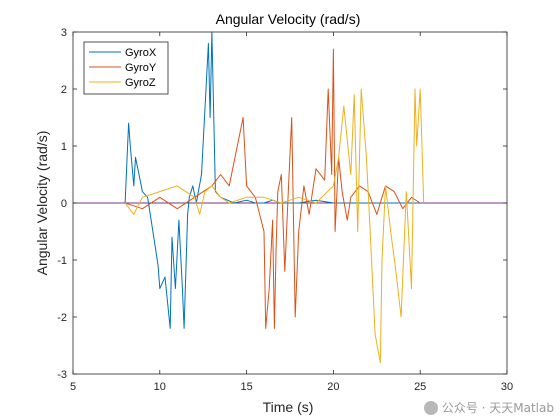  I want to click on legend-label-gyrox: GyroX, so click(141, 53).